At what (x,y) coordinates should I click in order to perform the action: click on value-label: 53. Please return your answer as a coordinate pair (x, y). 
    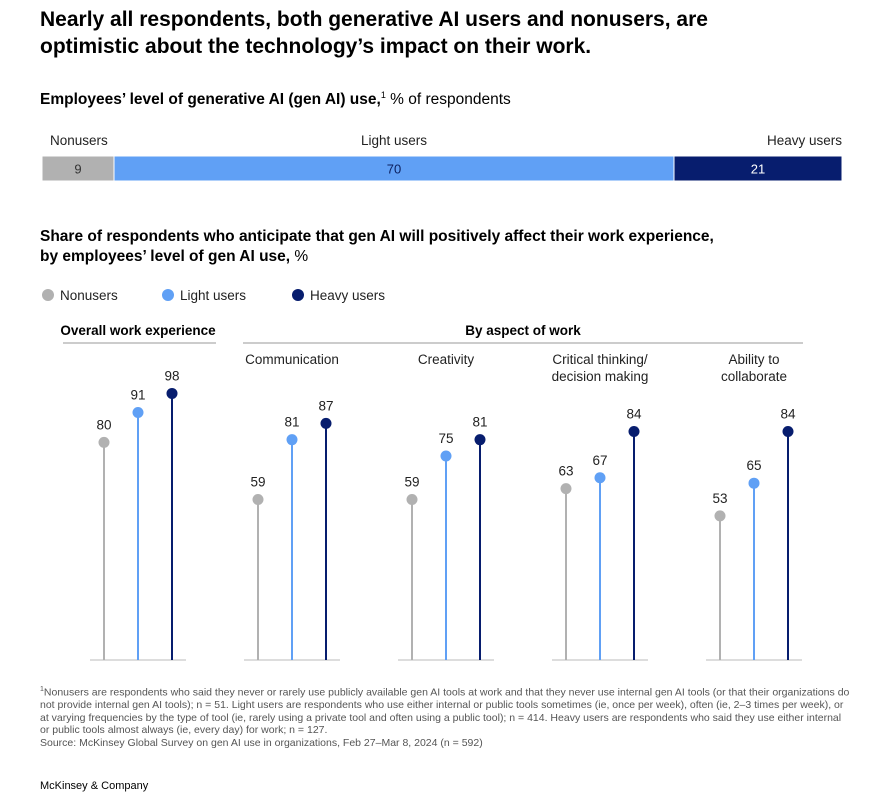
    Looking at the image, I should click on (719, 498).